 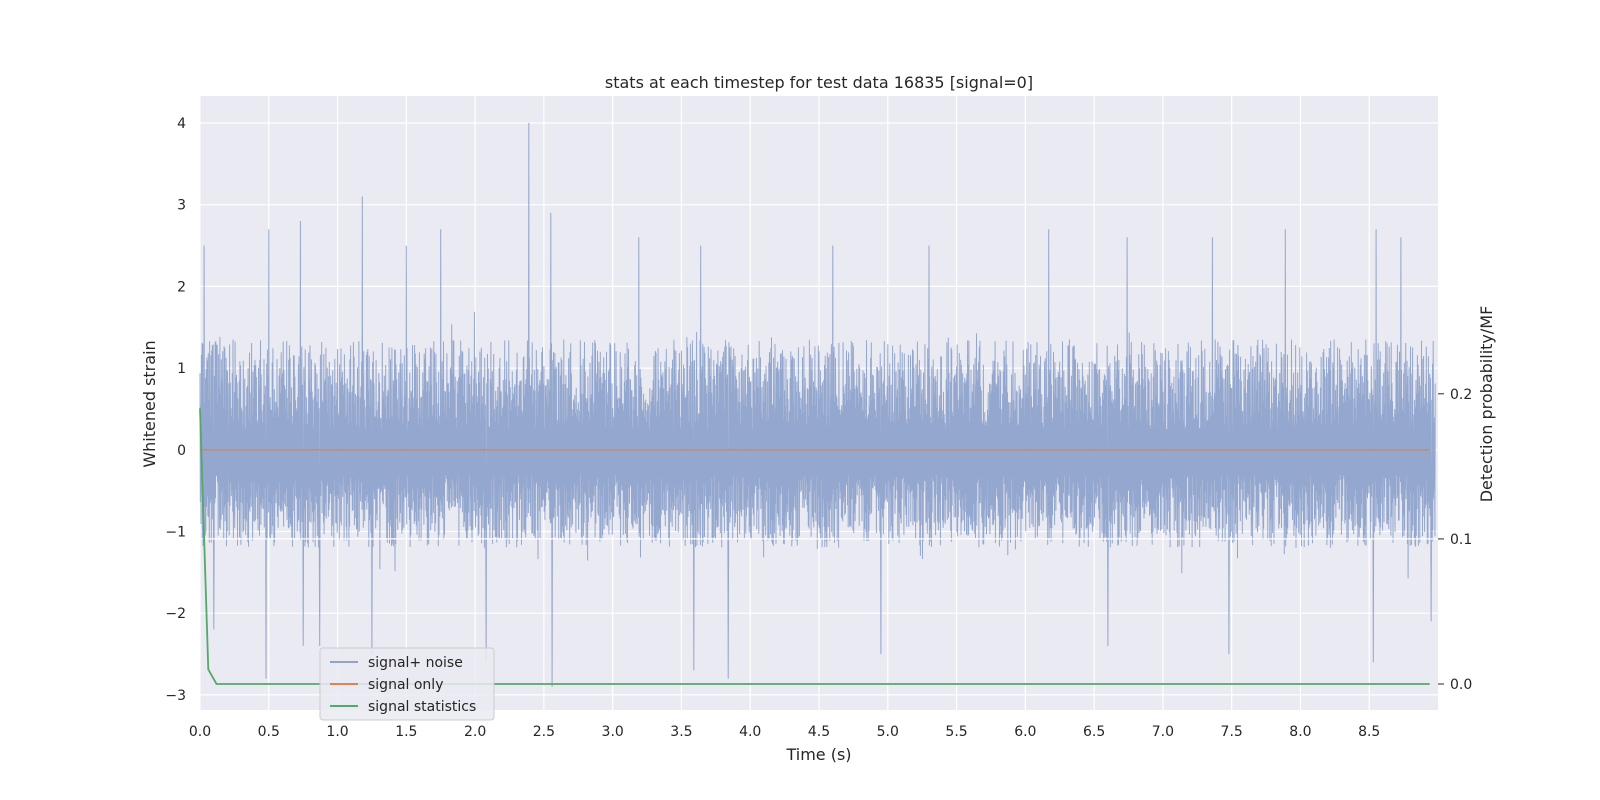 I want to click on y2-tick-label: 0.1, so click(x=1461, y=540).